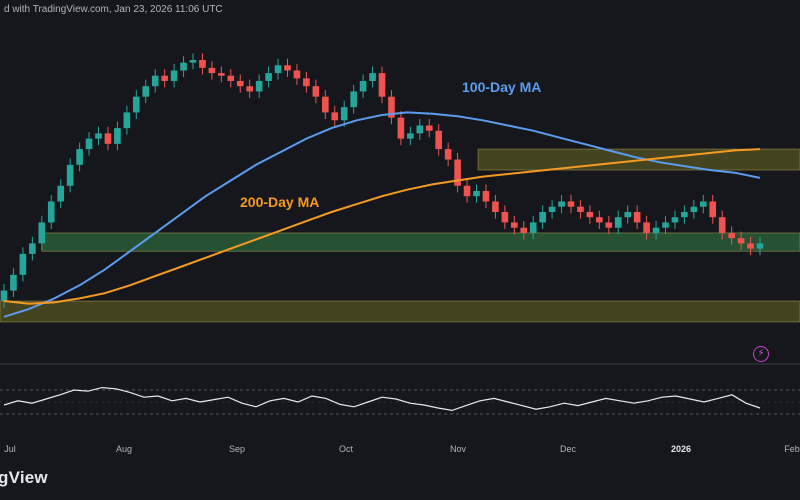 This screenshot has width=800, height=500. I want to click on lightning-bolt-icon: ⚡, so click(761, 354).